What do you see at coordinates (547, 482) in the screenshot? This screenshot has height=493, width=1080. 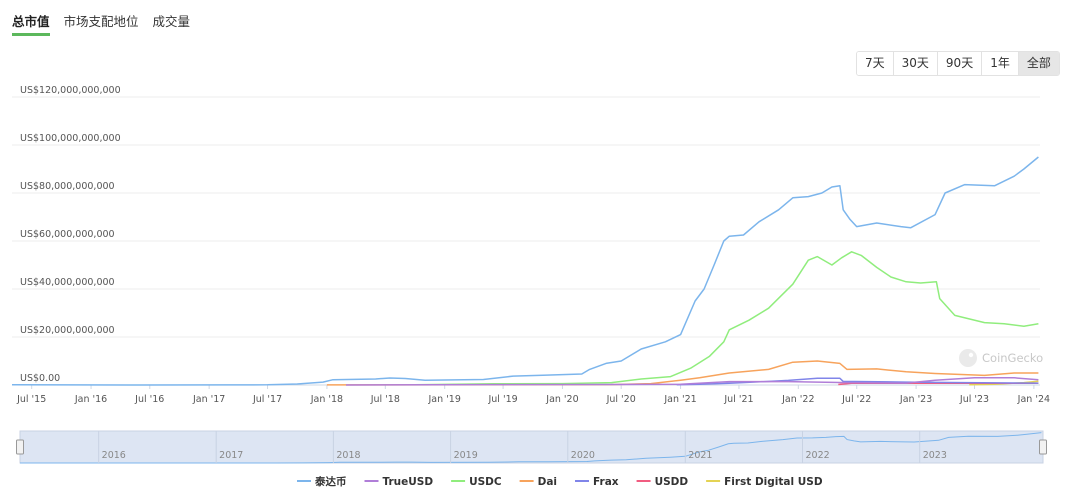 I see `legend-label: Dai` at bounding box center [547, 482].